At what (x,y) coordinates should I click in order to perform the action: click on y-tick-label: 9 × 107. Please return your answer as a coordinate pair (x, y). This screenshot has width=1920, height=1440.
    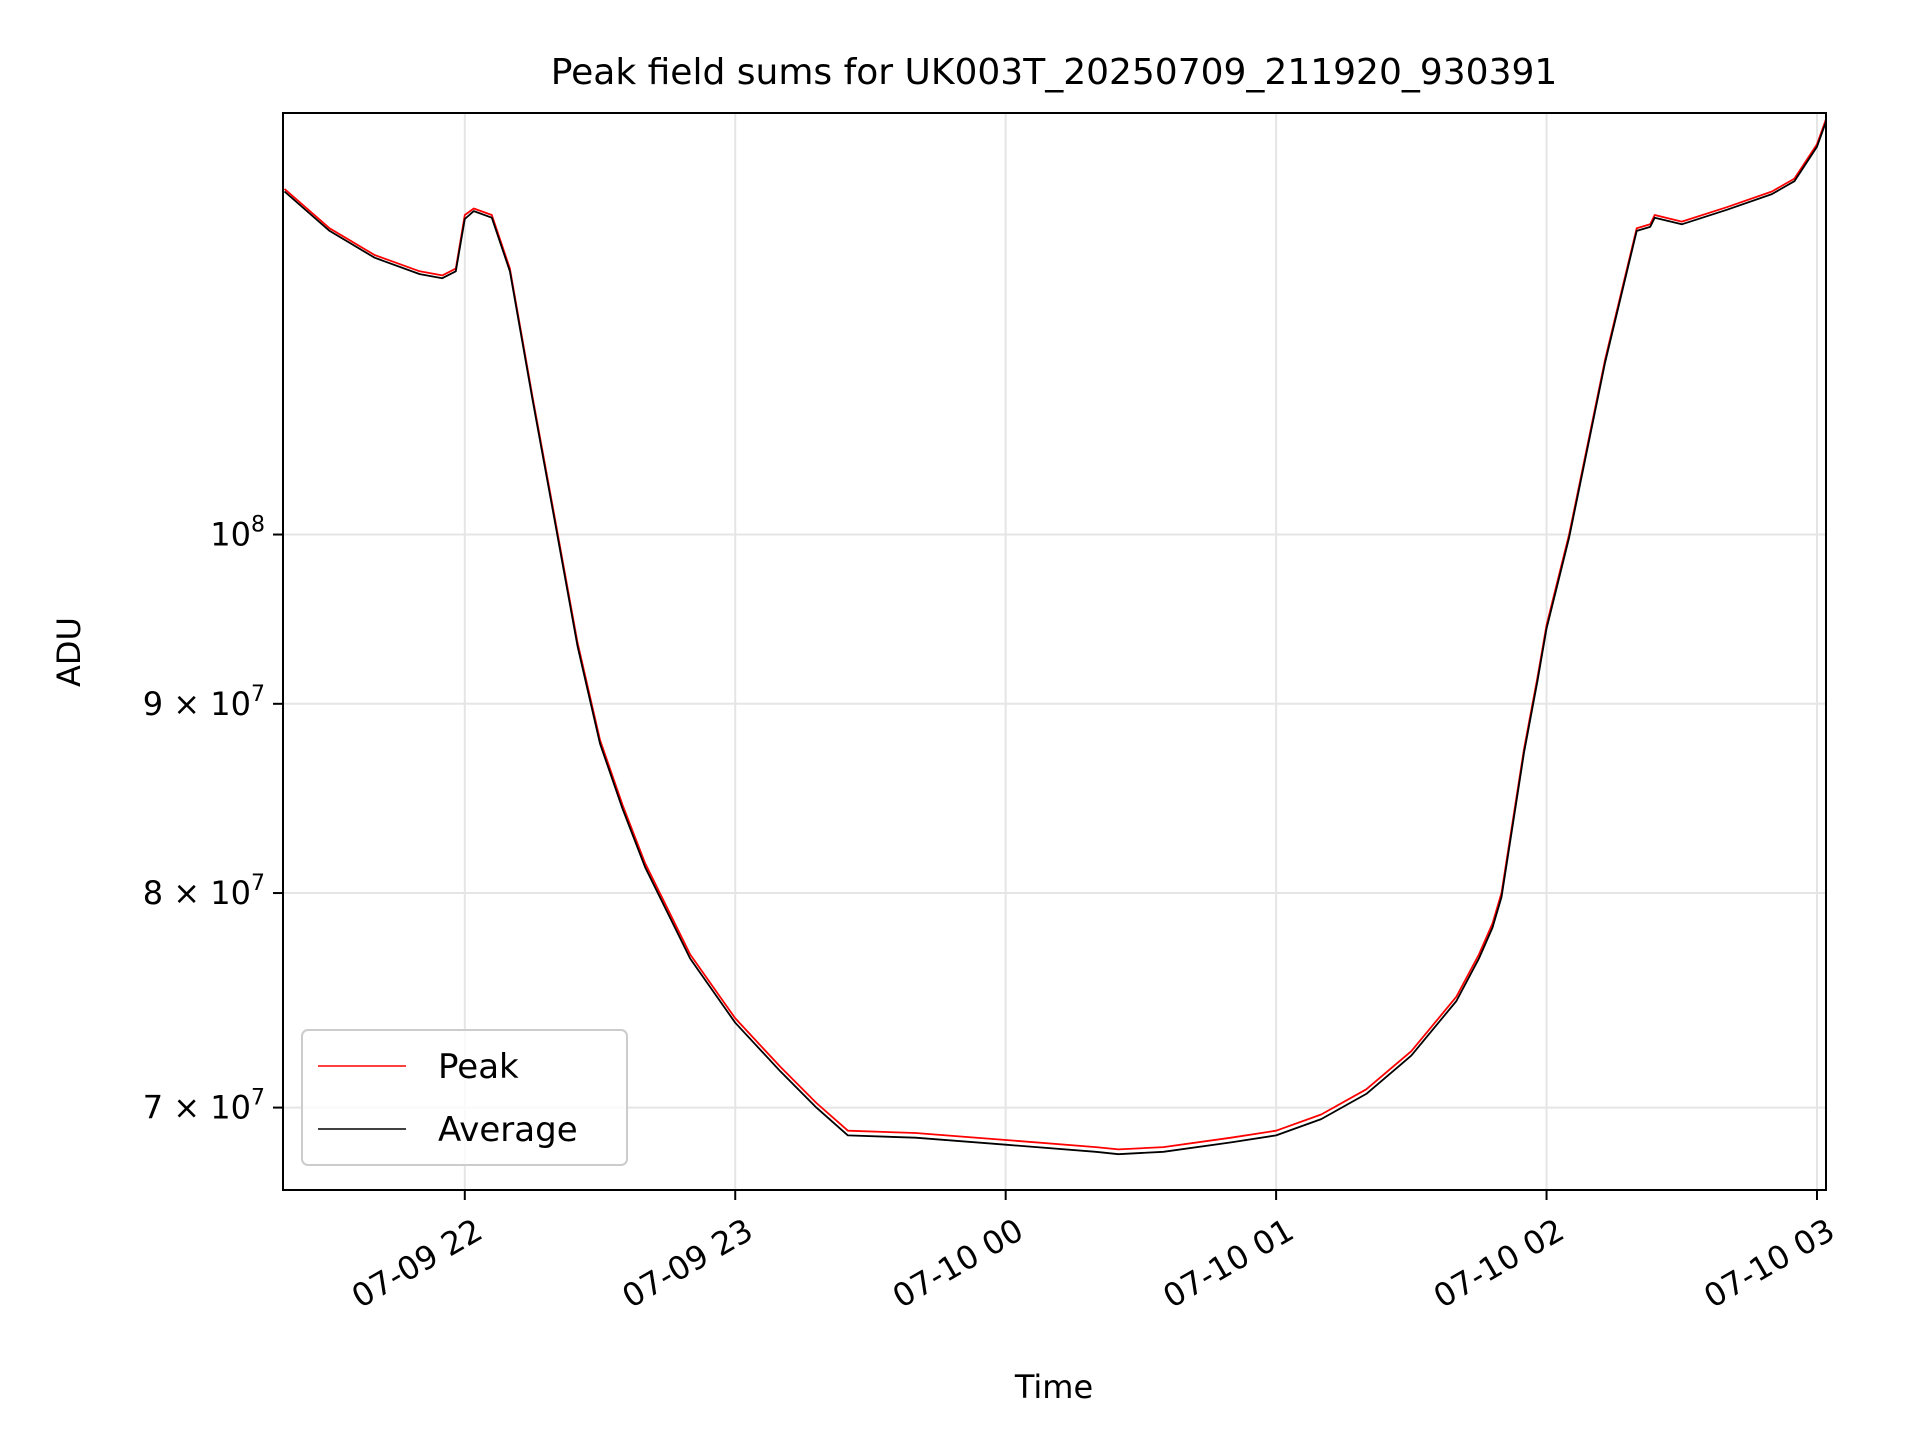
    Looking at the image, I should click on (204, 702).